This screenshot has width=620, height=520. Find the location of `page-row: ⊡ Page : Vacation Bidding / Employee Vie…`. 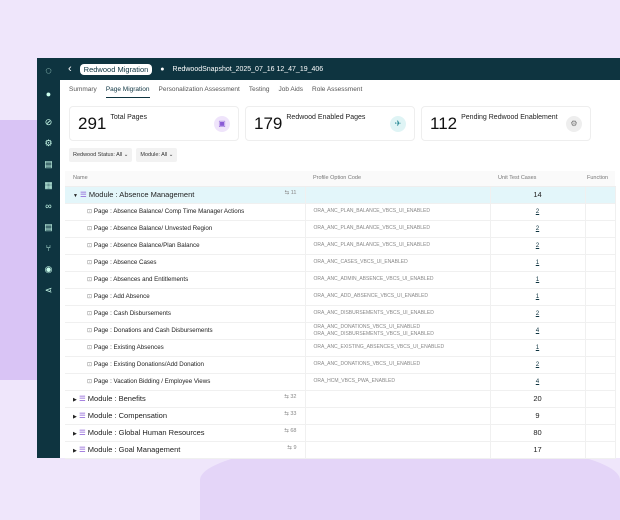

page-row: ⊡ Page : Vacation Bidding / Employee Vie… is located at coordinates (340, 382).